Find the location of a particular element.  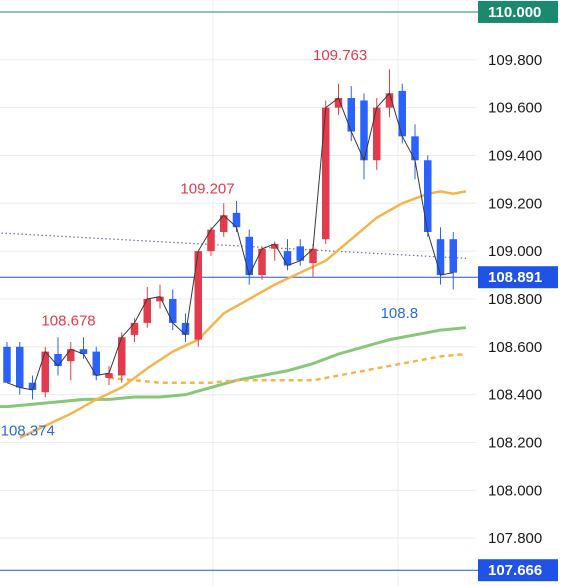

y-tick-label-7: 108.600 is located at coordinates (515, 347).